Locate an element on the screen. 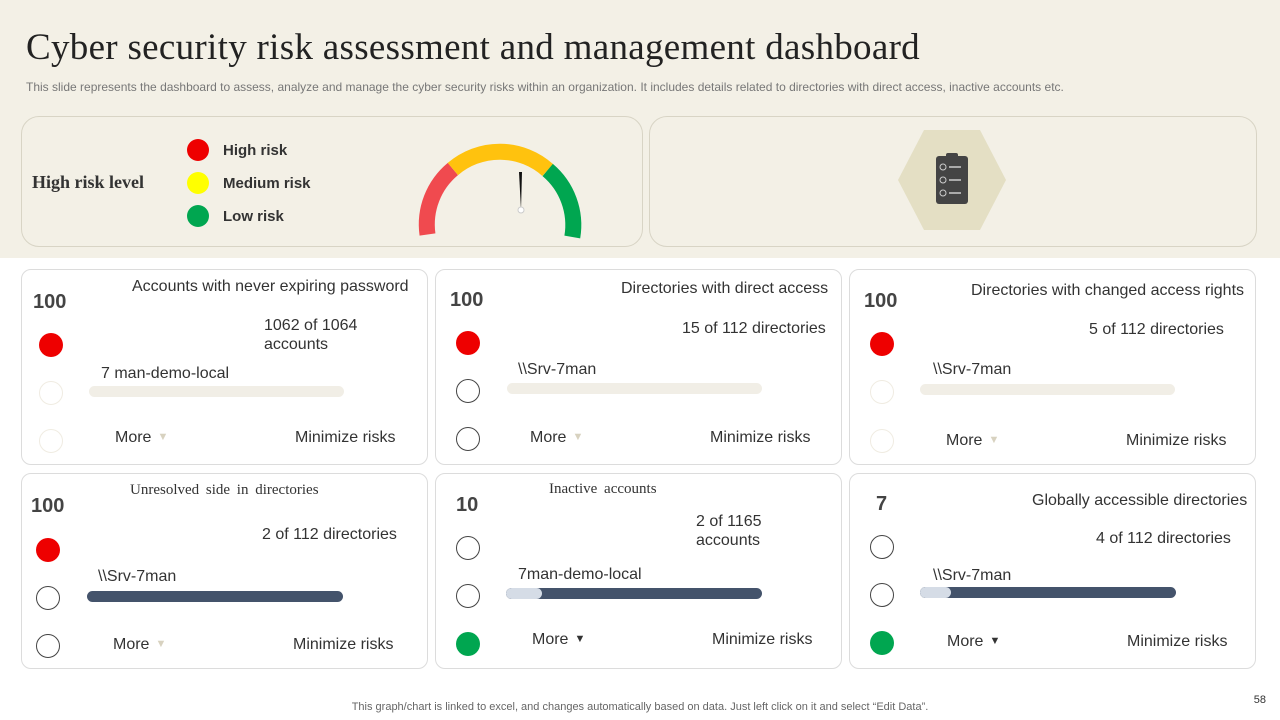 The height and width of the screenshot is (720, 1280). icon-panel is located at coordinates (953, 181).